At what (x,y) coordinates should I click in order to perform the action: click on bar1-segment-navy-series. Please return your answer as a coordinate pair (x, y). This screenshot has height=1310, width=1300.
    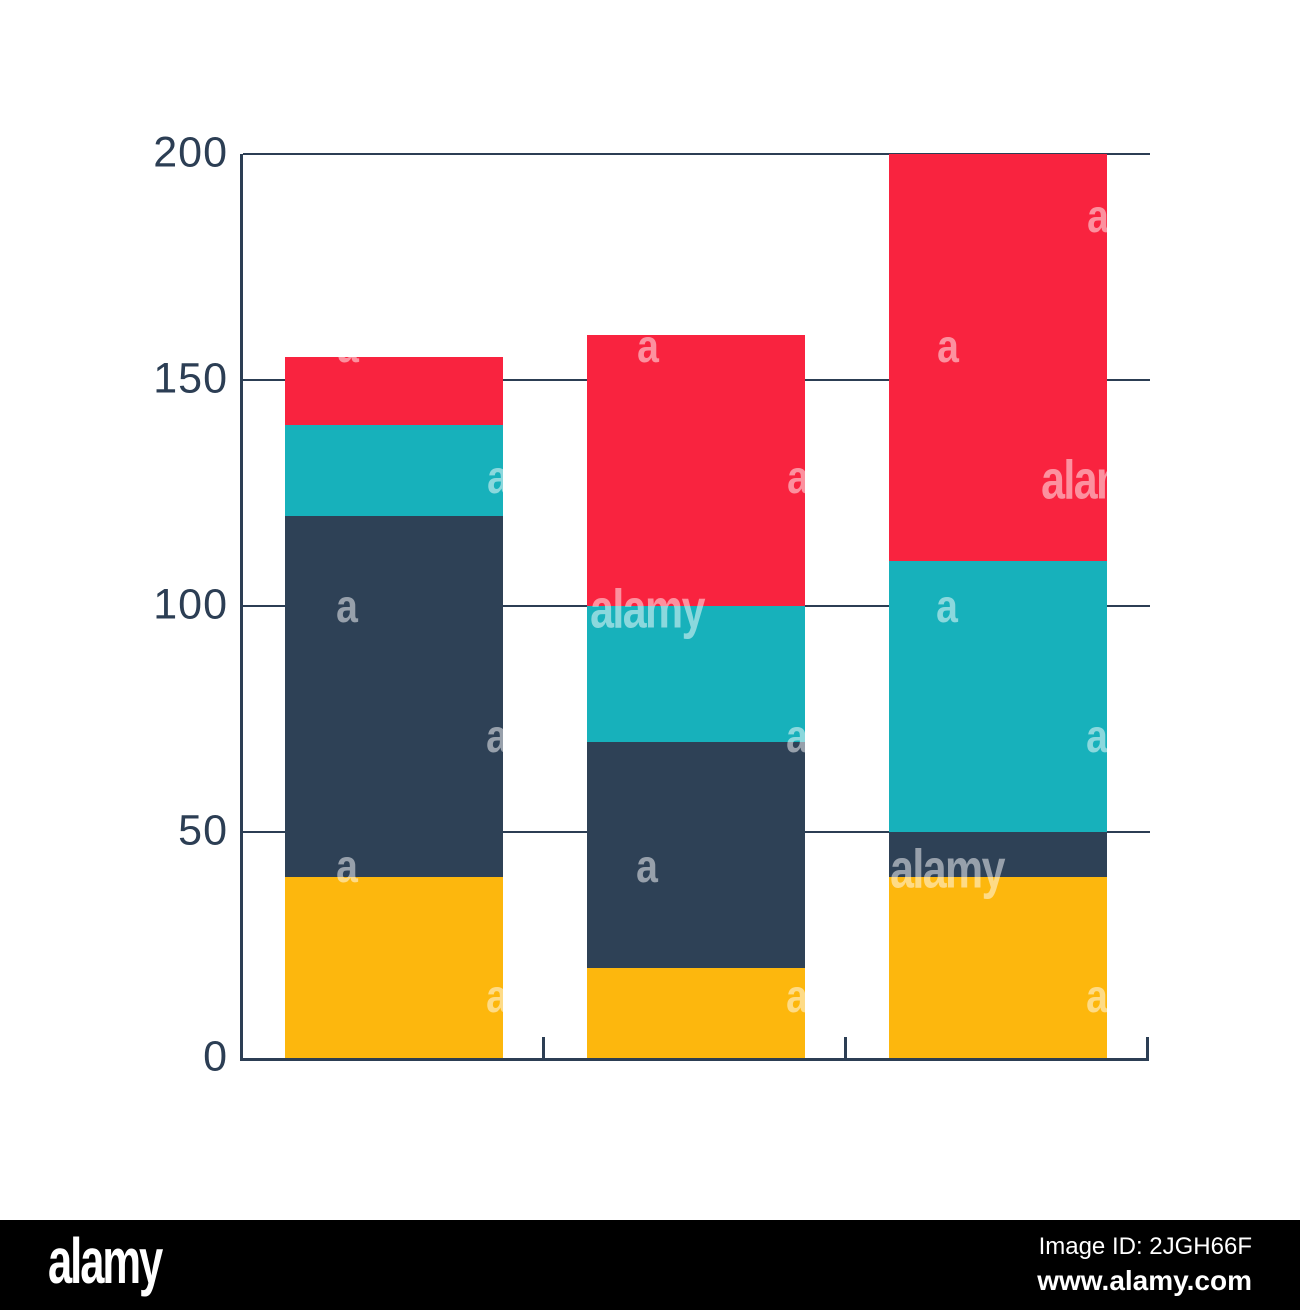
    Looking at the image, I should click on (394, 696).